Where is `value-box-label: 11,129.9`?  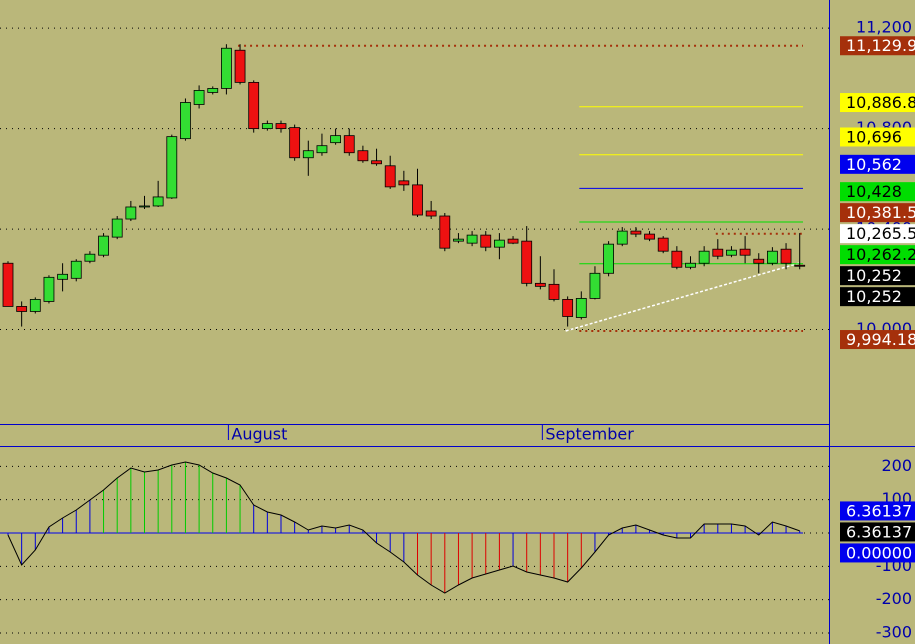 value-box-label: 11,129.9 is located at coordinates (880, 45).